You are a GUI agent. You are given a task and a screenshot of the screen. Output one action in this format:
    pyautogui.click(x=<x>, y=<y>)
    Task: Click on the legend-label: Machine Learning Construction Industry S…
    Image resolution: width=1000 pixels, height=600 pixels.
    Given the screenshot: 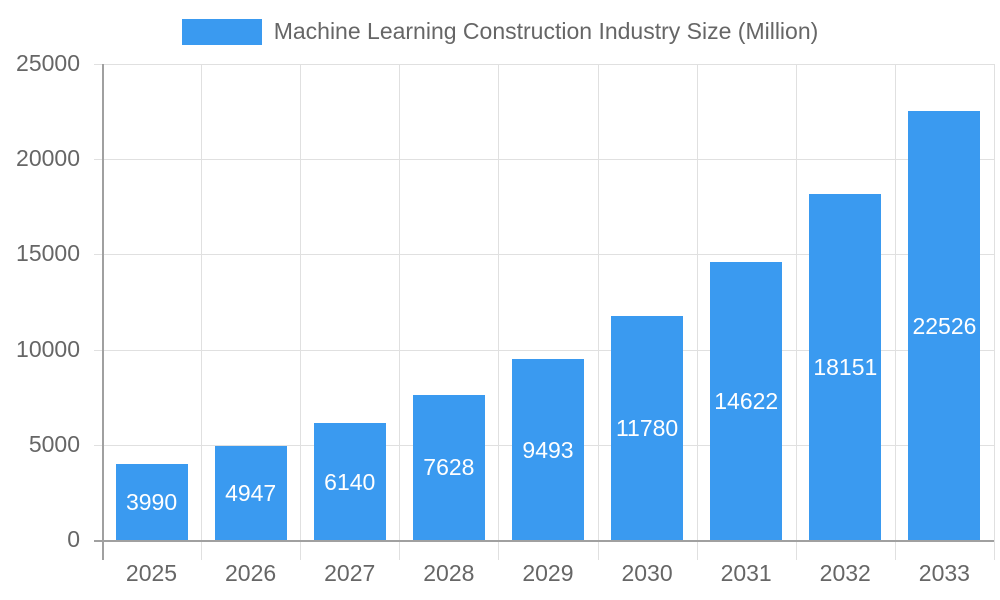 What is the action you would take?
    pyautogui.click(x=546, y=31)
    